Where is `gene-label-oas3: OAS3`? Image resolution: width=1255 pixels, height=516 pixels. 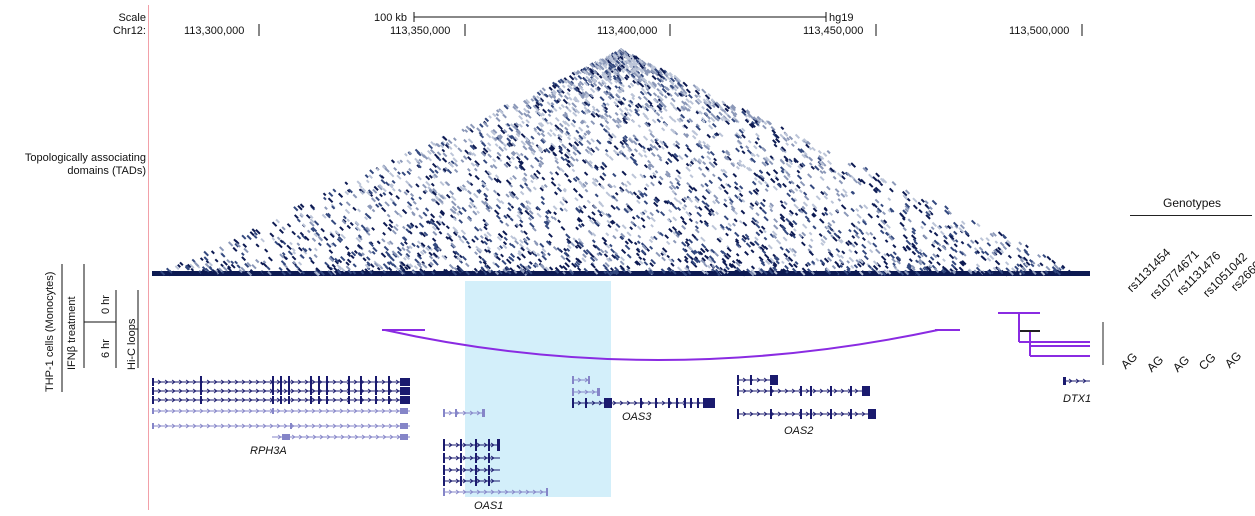
gene-label-oas3: OAS3 is located at coordinates (637, 417).